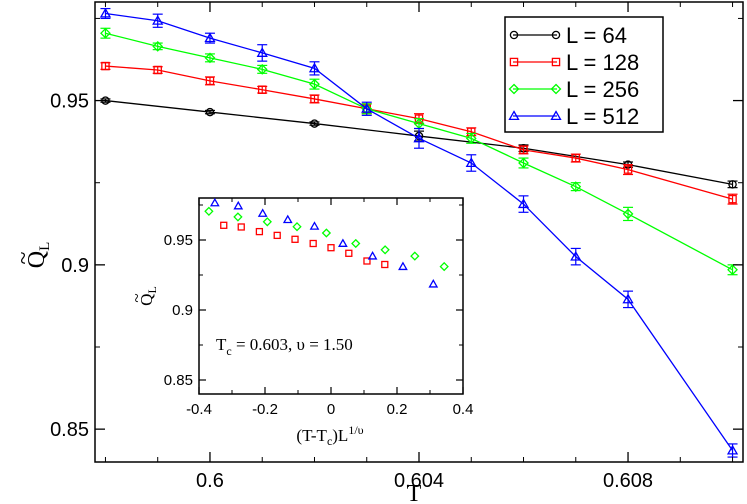 This screenshot has width=747, height=504. I want to click on main-x-axis-label: T, so click(414, 492).